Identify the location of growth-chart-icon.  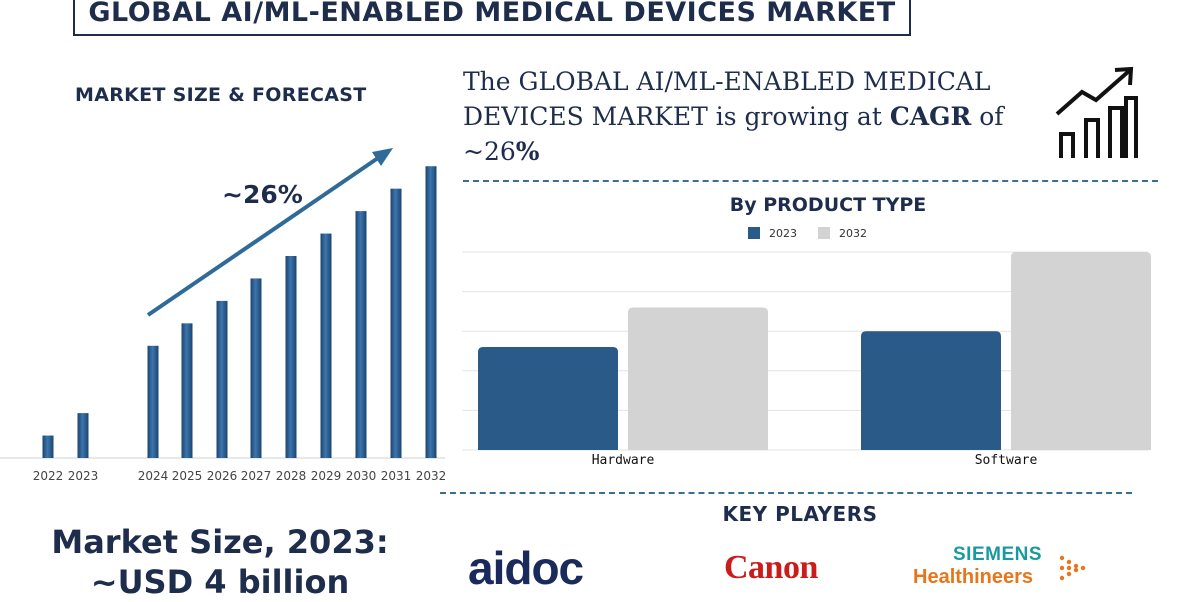
(1096, 112).